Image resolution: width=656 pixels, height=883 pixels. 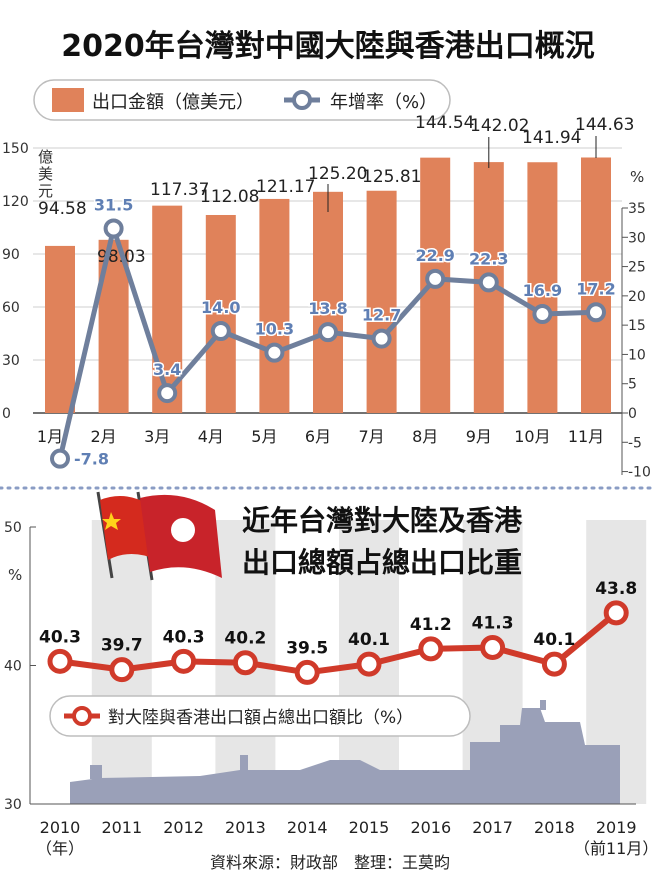 What do you see at coordinates (554, 664) in the screenshot?
I see `share-point-2018` at bounding box center [554, 664].